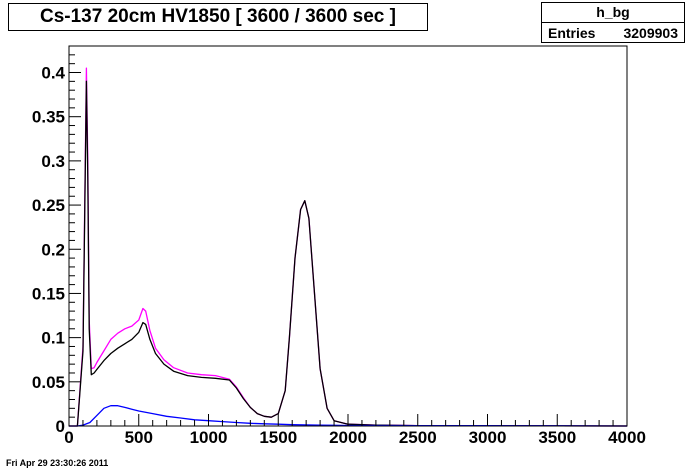  What do you see at coordinates (48, 205) in the screenshot?
I see `y-tick-label: 0.25` at bounding box center [48, 205].